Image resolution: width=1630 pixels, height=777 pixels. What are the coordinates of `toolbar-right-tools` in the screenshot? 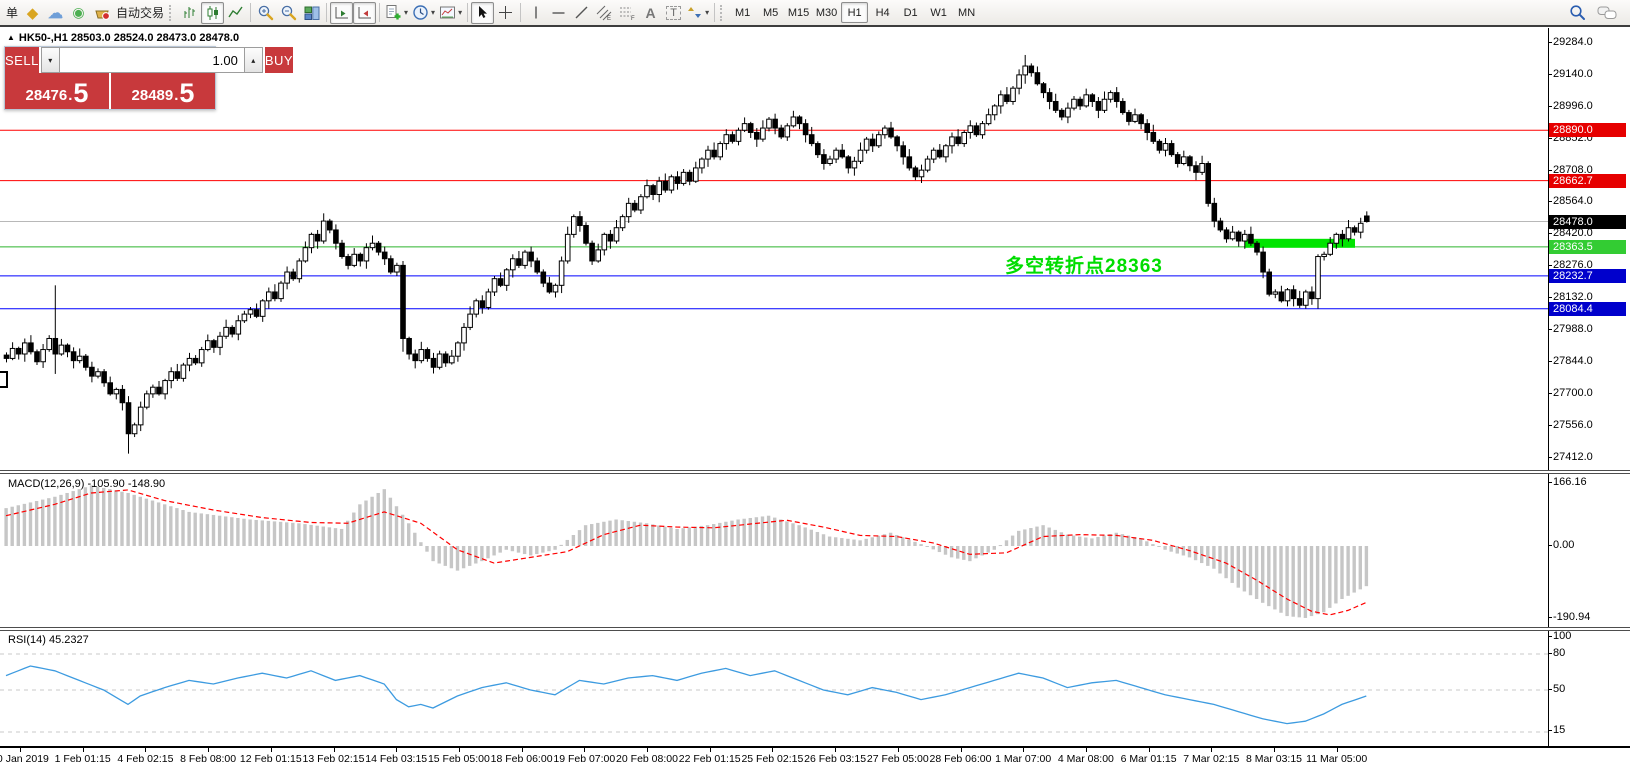 It's located at (1596, 13).